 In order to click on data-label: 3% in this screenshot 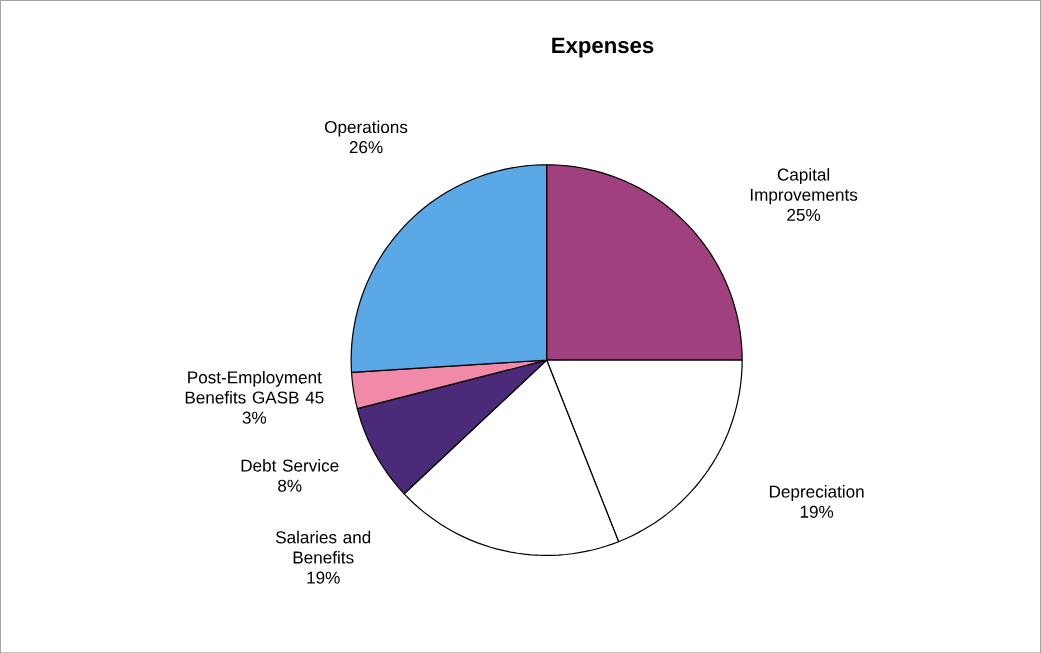, I will do `click(254, 417)`.